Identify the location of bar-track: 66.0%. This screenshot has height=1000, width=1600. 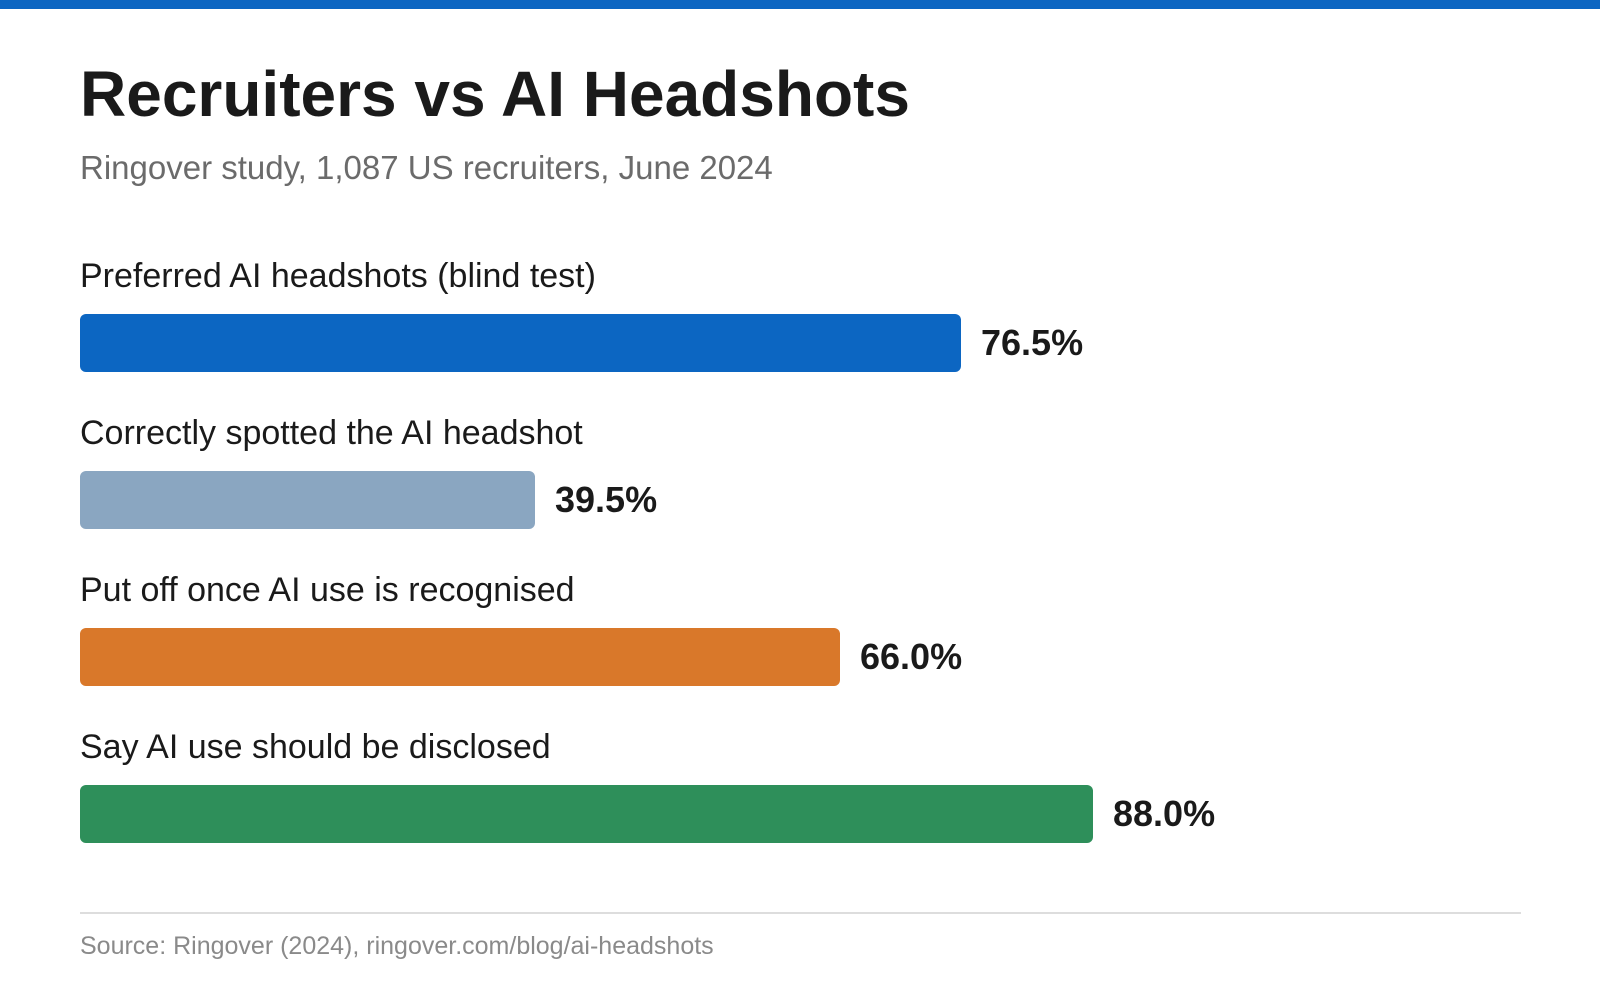
(800, 657).